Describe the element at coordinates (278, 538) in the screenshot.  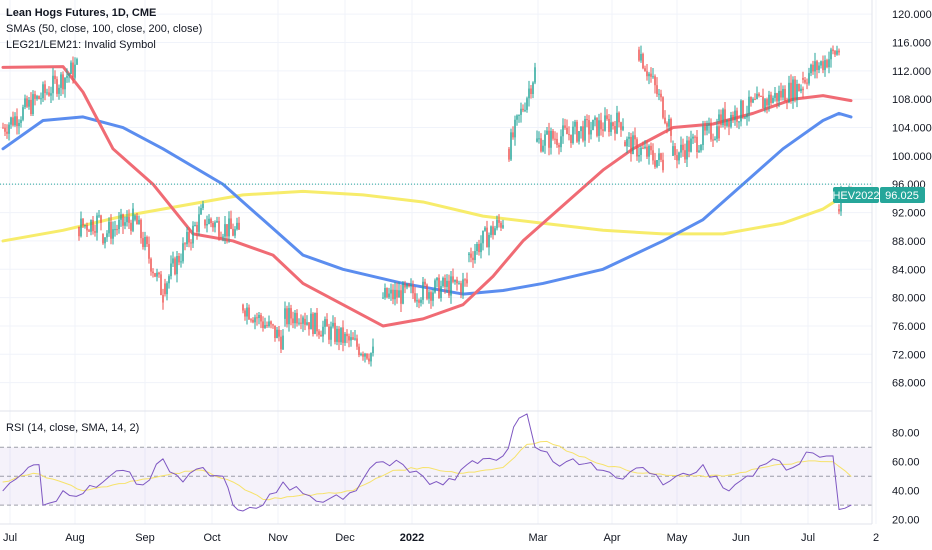
I see `time-tick-label: Nov` at that location.